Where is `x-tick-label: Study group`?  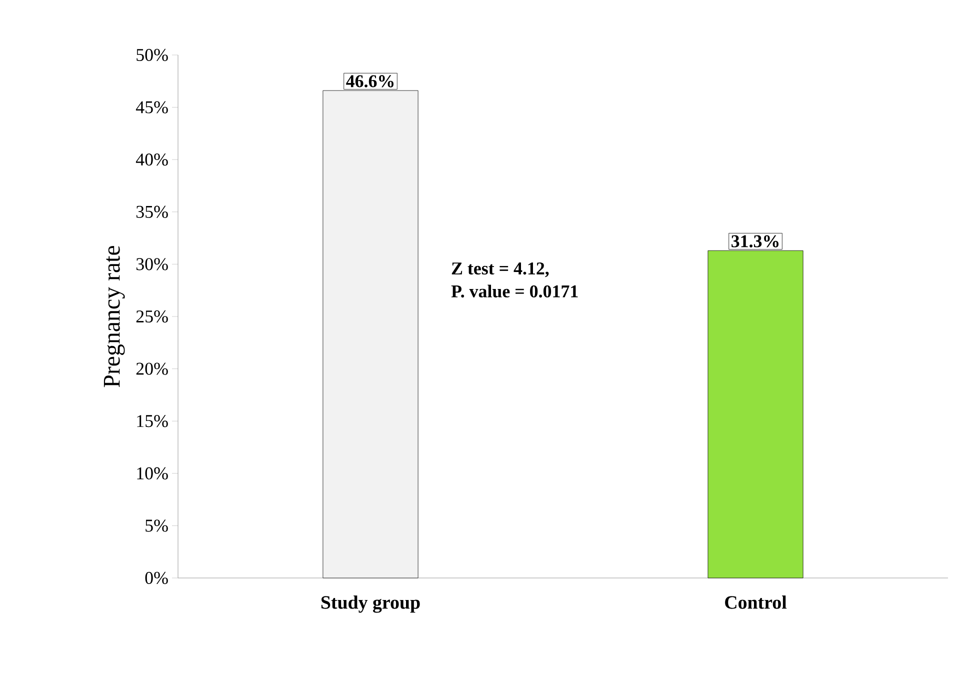
x-tick-label: Study group is located at coordinates (370, 604).